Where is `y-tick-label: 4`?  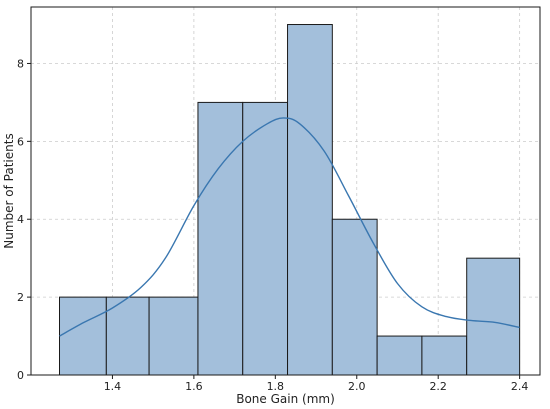 y-tick-label: 4 is located at coordinates (20, 219).